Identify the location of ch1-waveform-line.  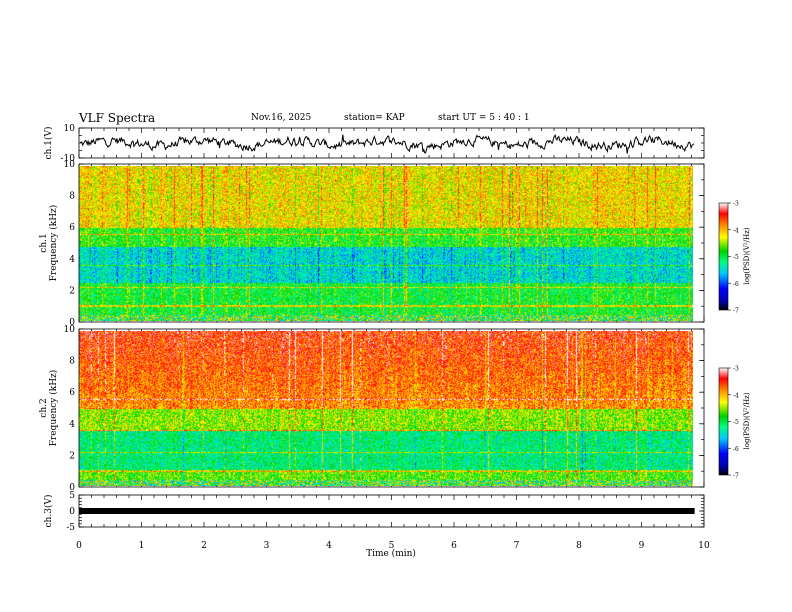
(387, 144).